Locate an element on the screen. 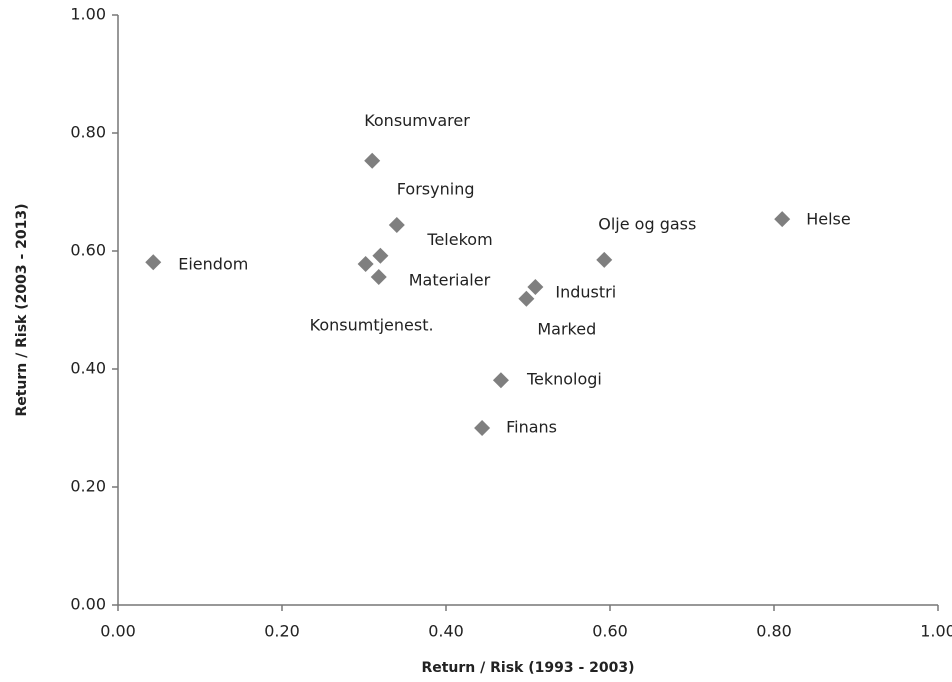  point-label: Forsyning is located at coordinates (436, 189).